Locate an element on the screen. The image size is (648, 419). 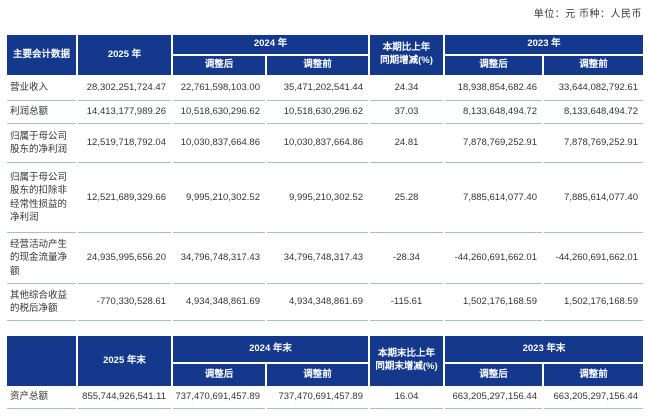
header-2025-end: 2025 年末 is located at coordinates (124, 361).